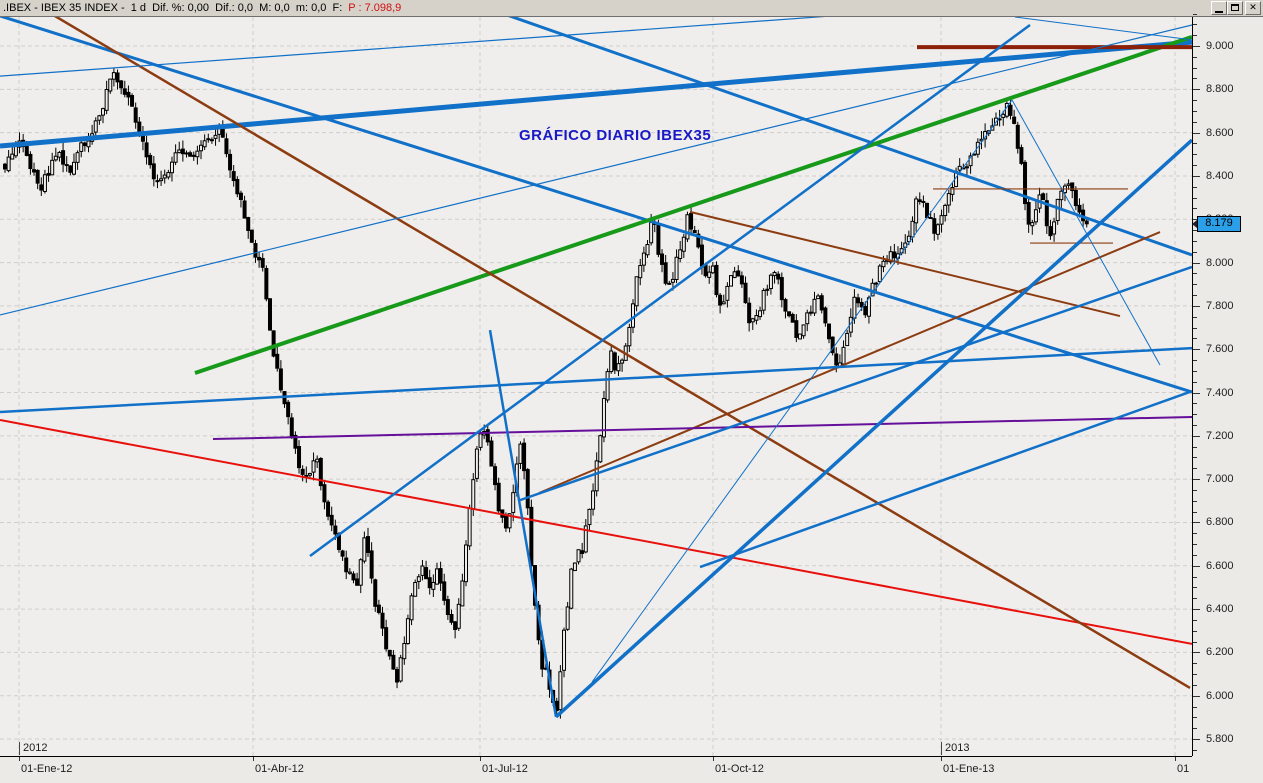 This screenshot has height=783, width=1263. I want to click on last-price-tag: 8.179, so click(1219, 223).